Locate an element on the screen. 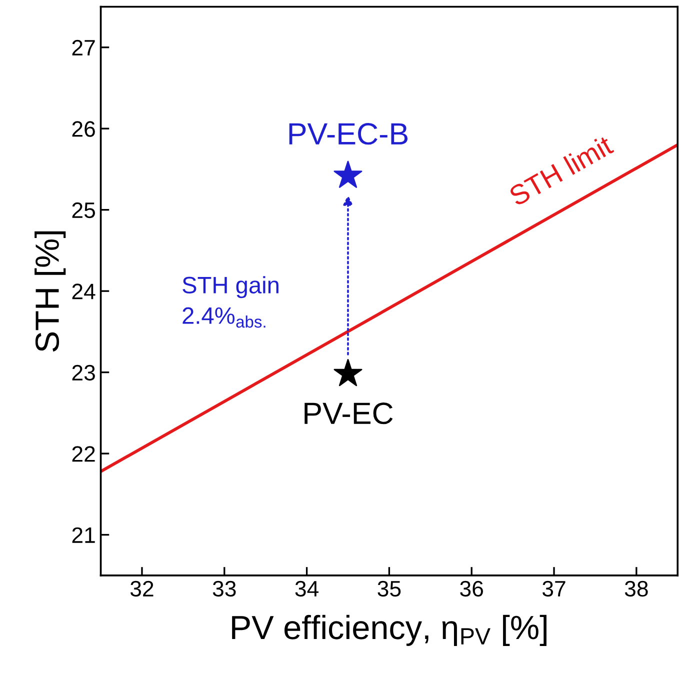 This screenshot has width=695, height=673. y-tick-label: 26 is located at coordinates (83, 129).